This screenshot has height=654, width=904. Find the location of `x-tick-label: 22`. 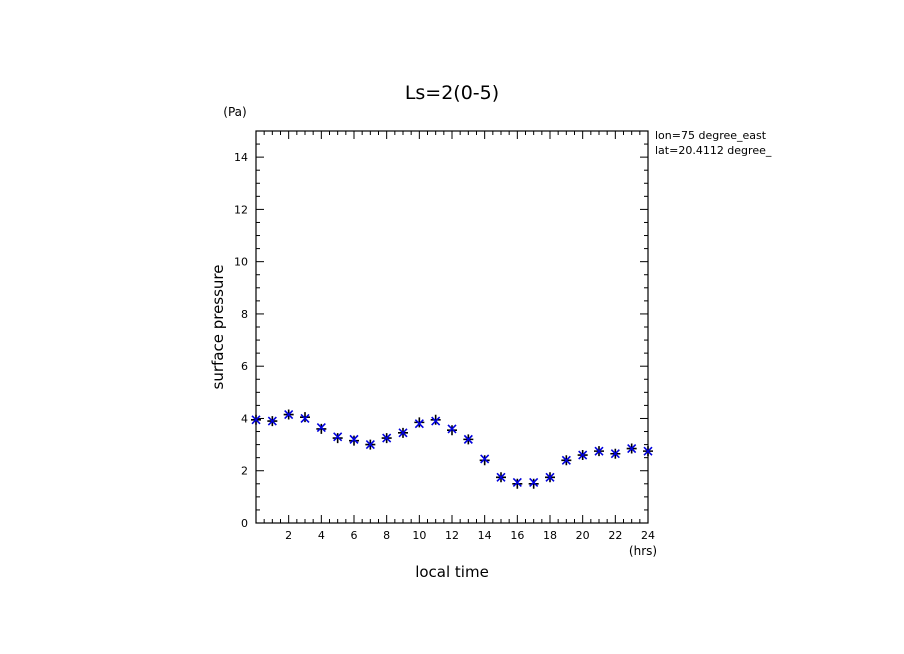

x-tick-label: 22 is located at coordinates (615, 535).